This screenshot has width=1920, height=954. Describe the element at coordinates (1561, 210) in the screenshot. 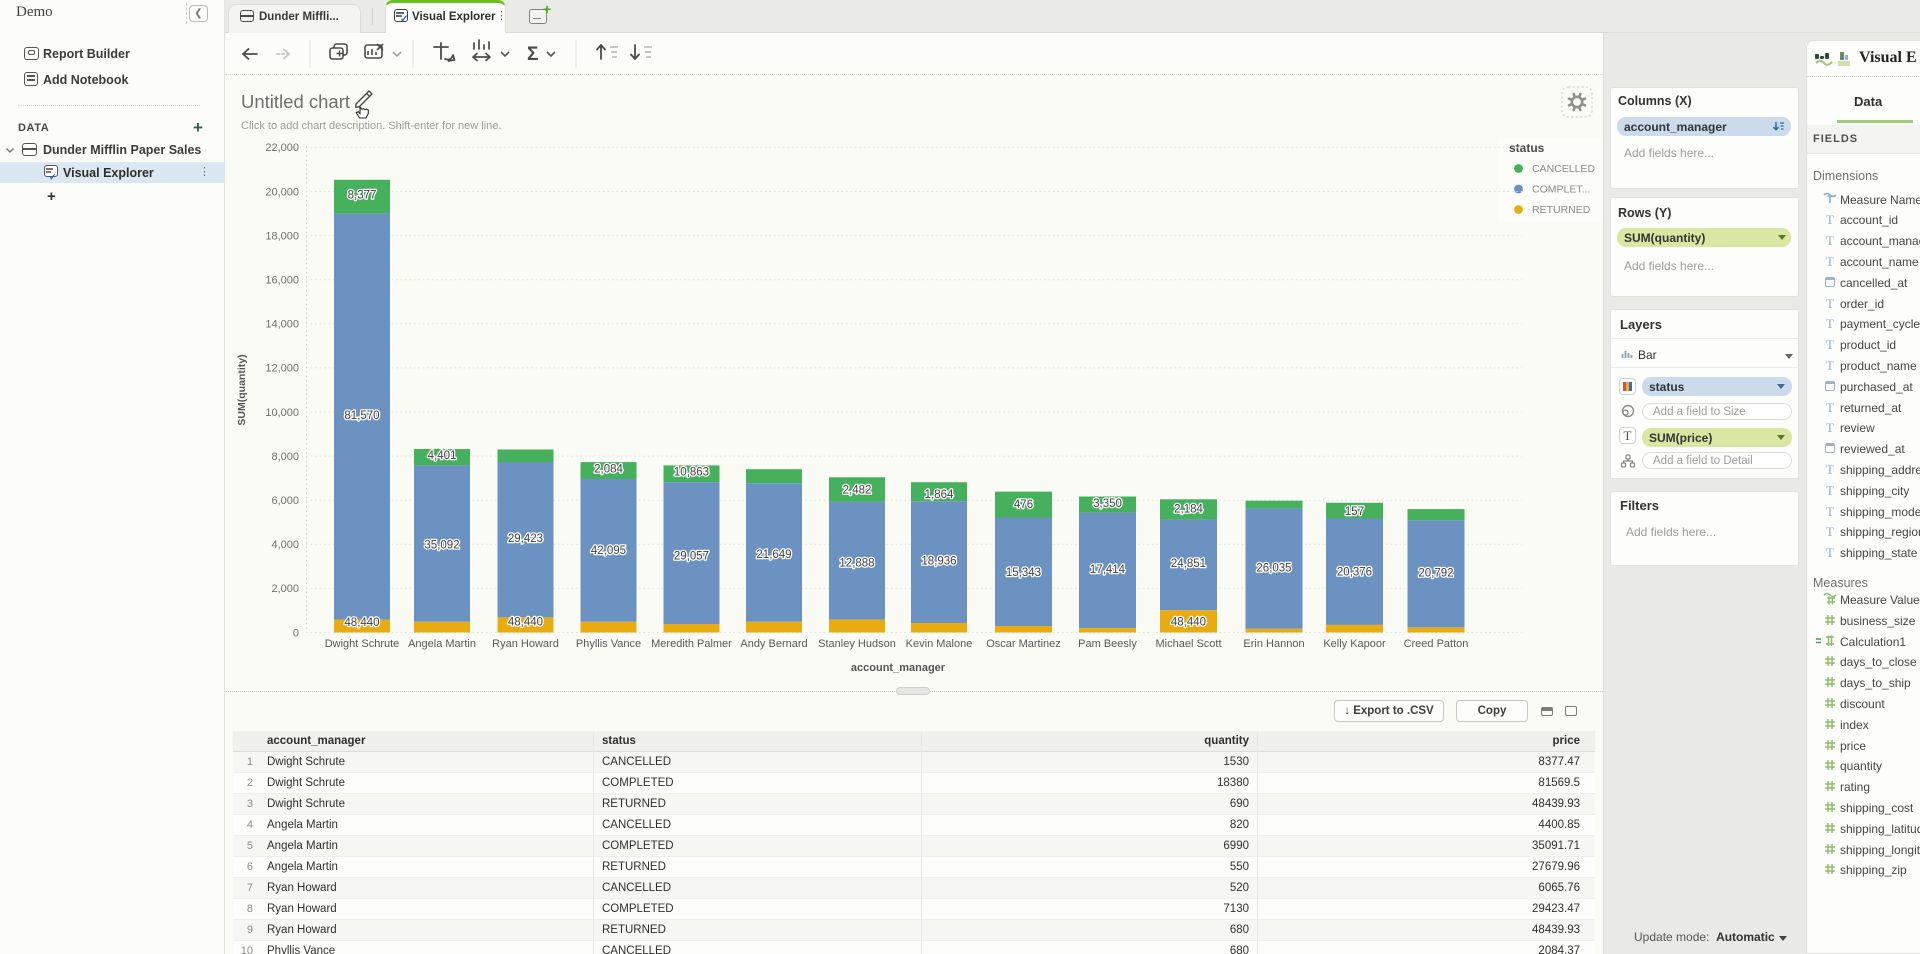

I see `svg-text: RETURNED` at that location.